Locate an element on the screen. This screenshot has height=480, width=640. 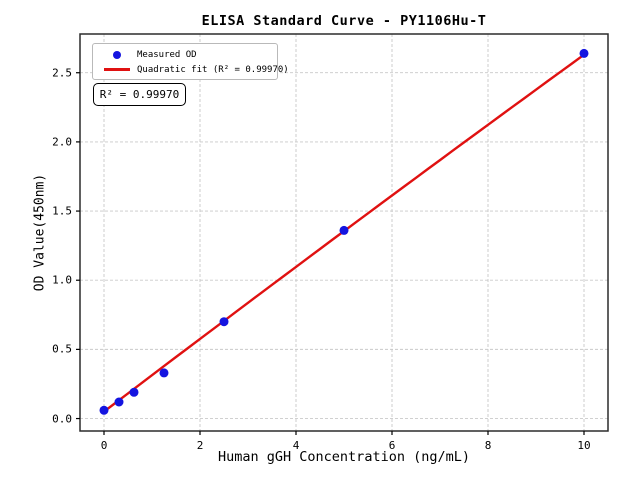
quadratic-fit-line-icon is located at coordinates (117, 69).